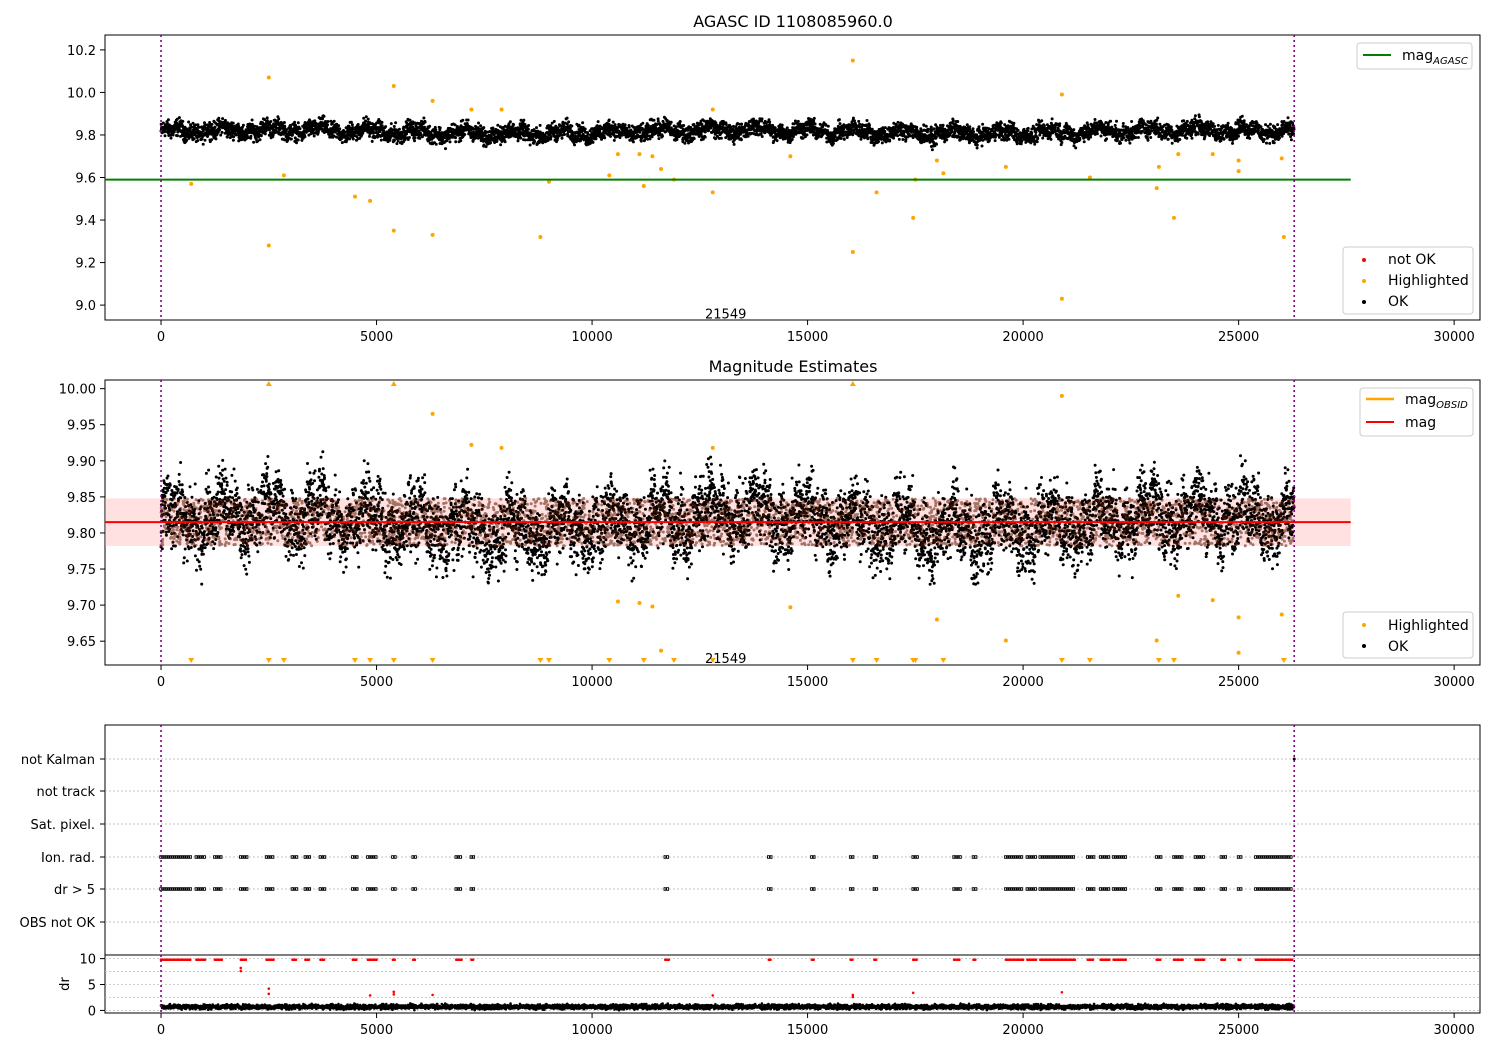 This screenshot has height=1050, width=1500. I want to click on agasc-ytick-label-4: 9.8, so click(85, 136).